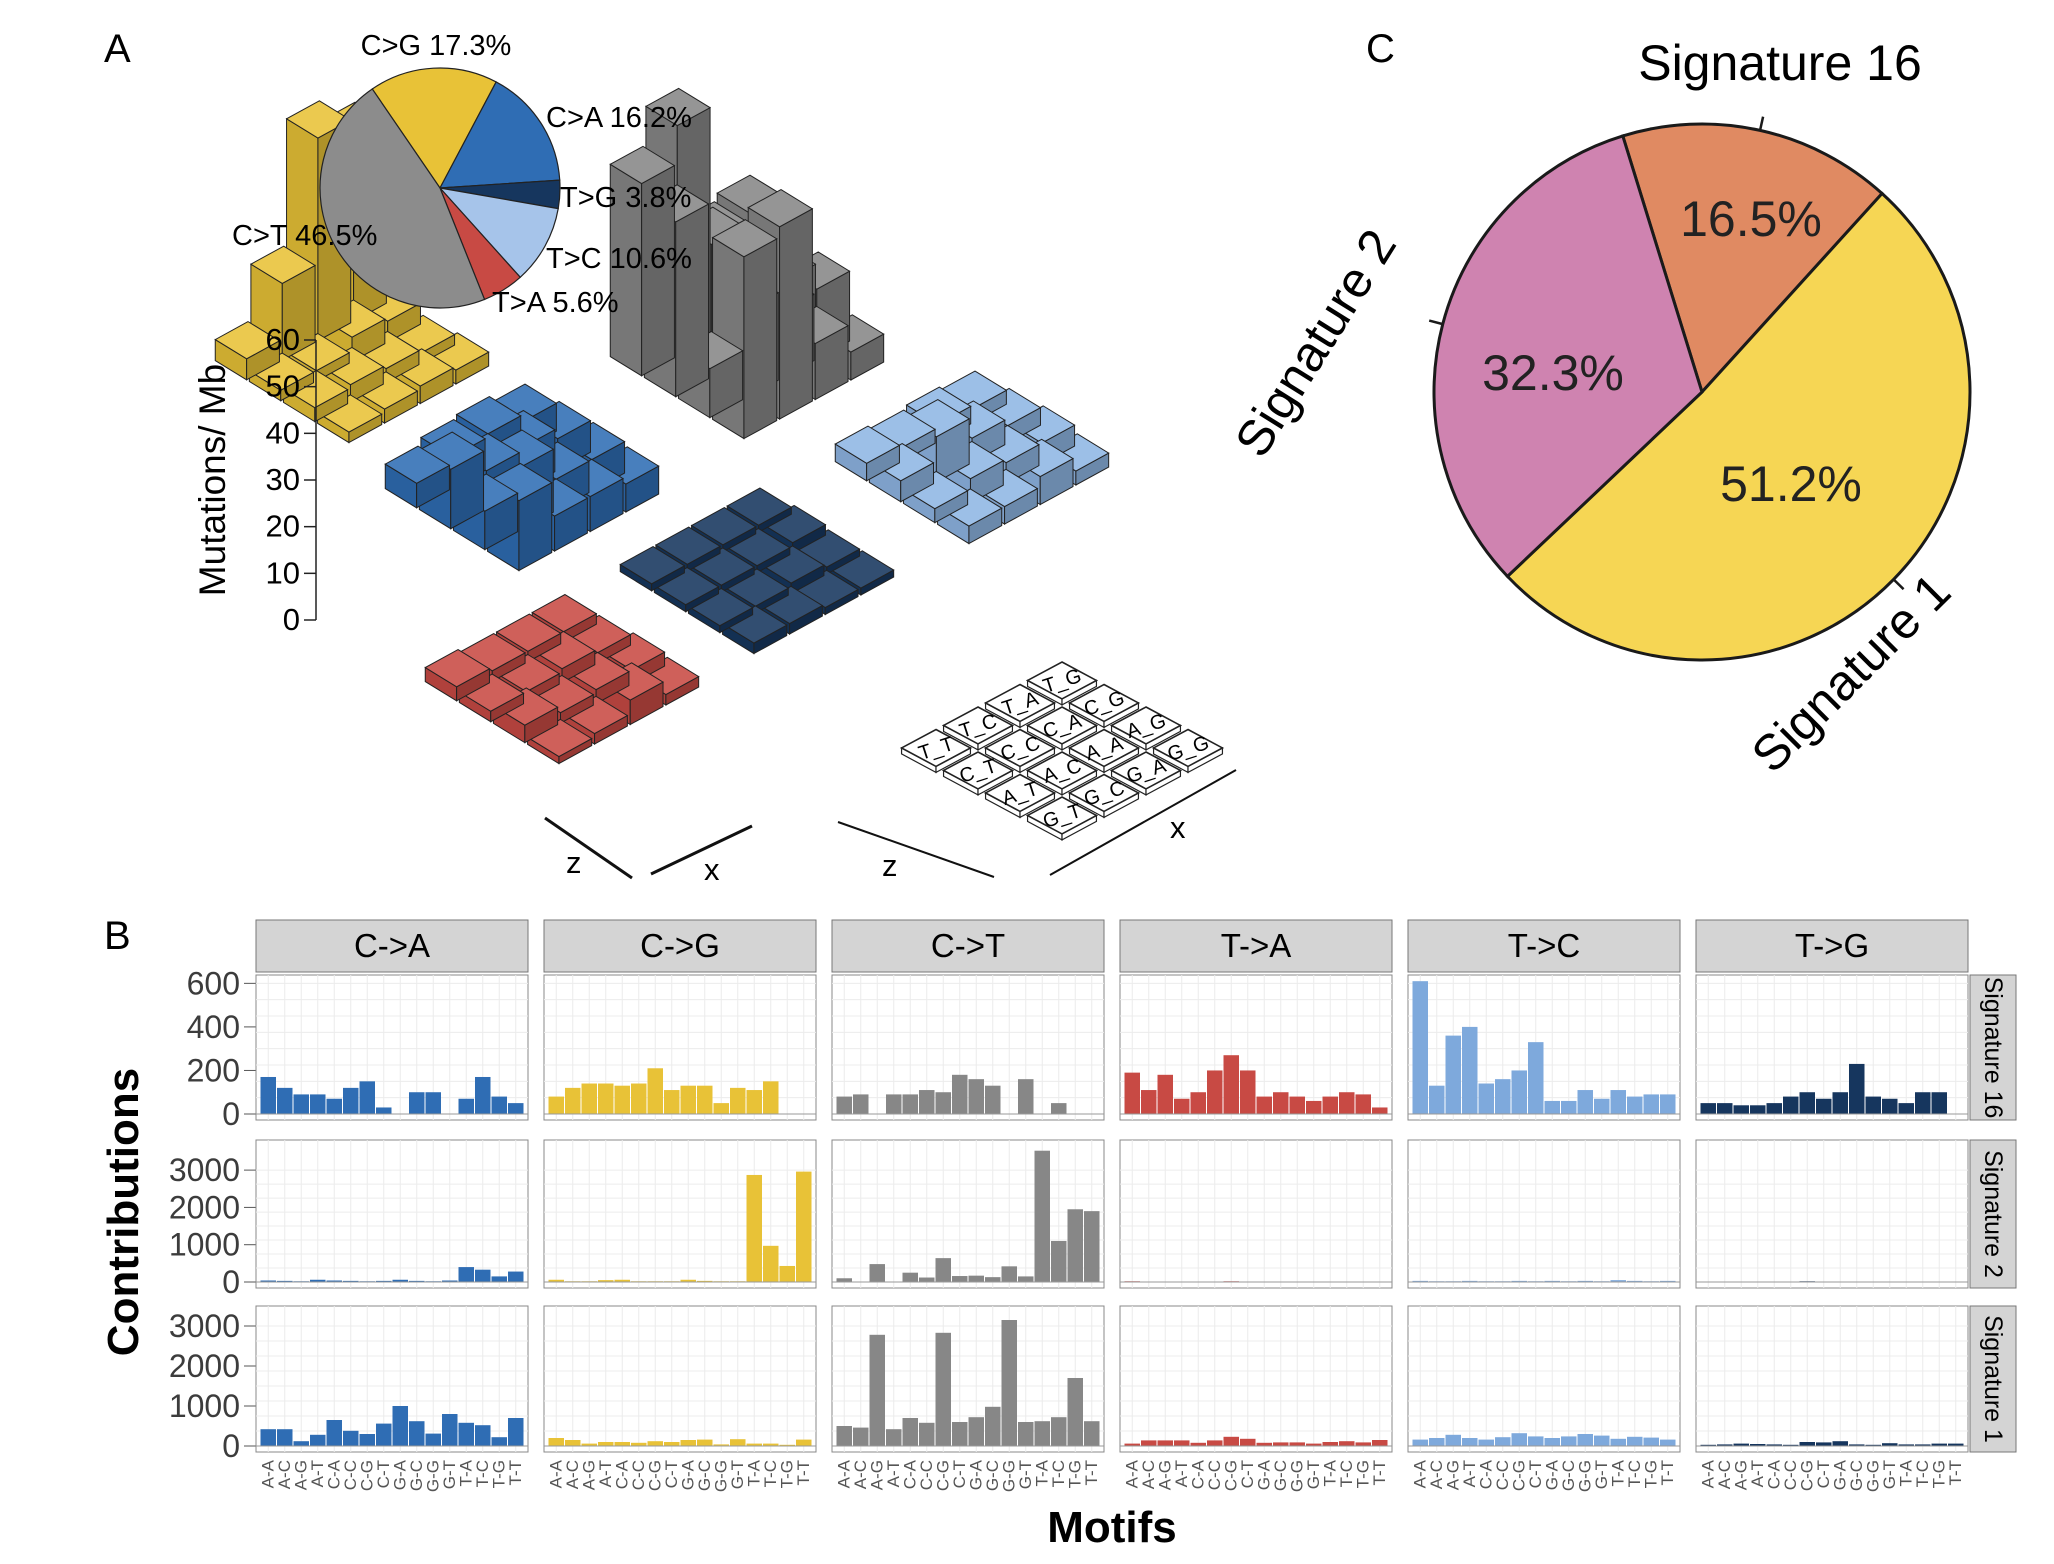 This screenshot has height=1564, width=2054. What do you see at coordinates (1146, 773) in the screenshot?
I see `context-tile: G_A` at bounding box center [1146, 773].